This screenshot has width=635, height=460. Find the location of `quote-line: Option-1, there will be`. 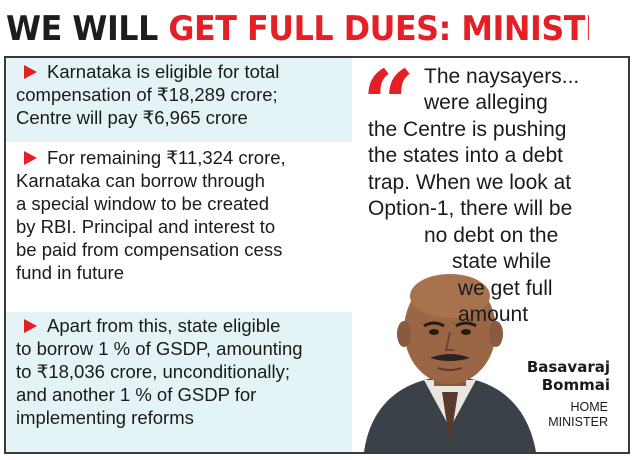

quote-line: Option-1, there will be is located at coordinates (470, 208).